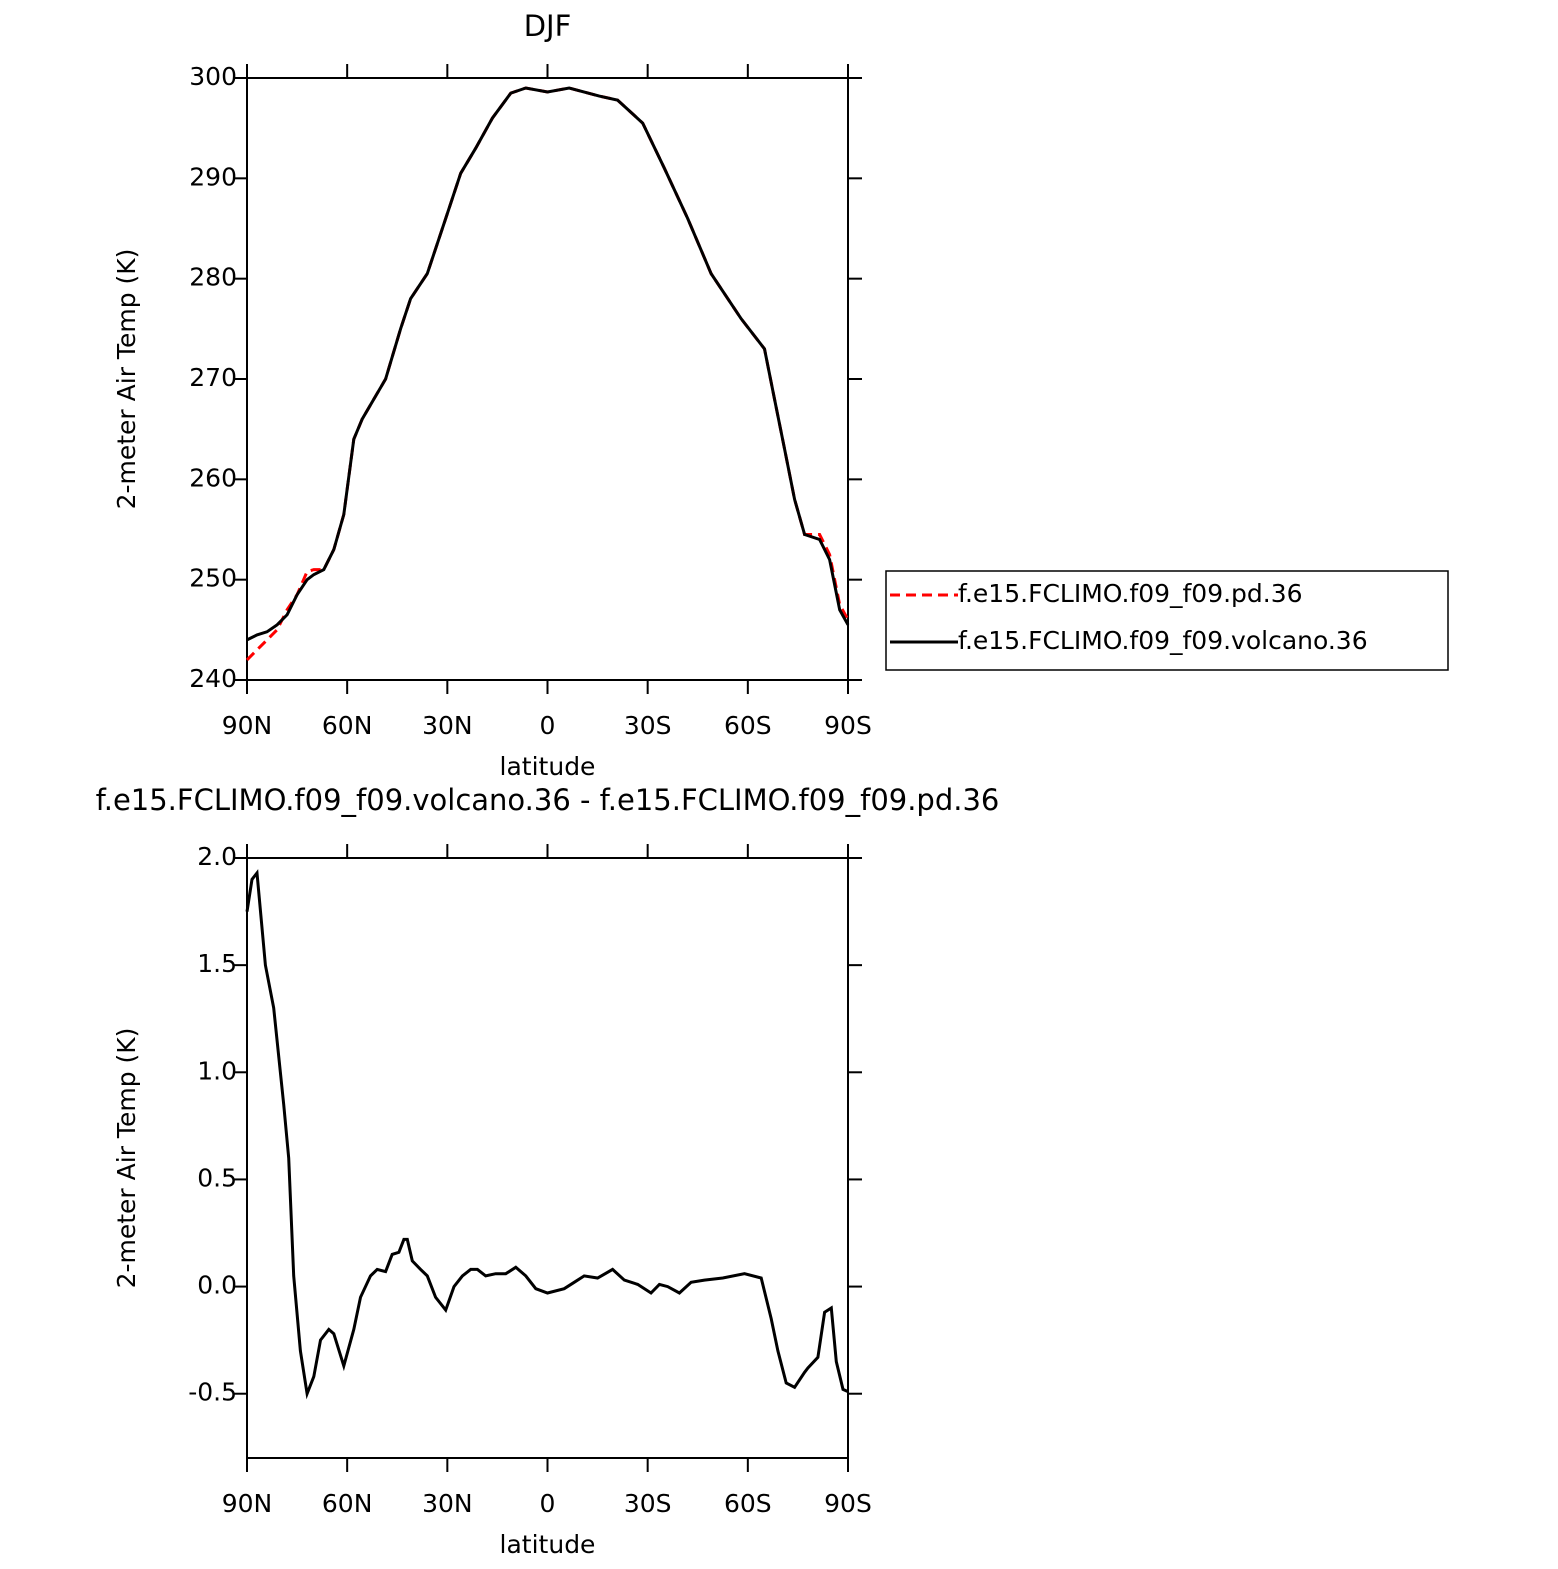 Image resolution: width=1558 pixels, height=1569 pixels. What do you see at coordinates (212, 1392) in the screenshot?
I see `y-tick-label: -0.5` at bounding box center [212, 1392].